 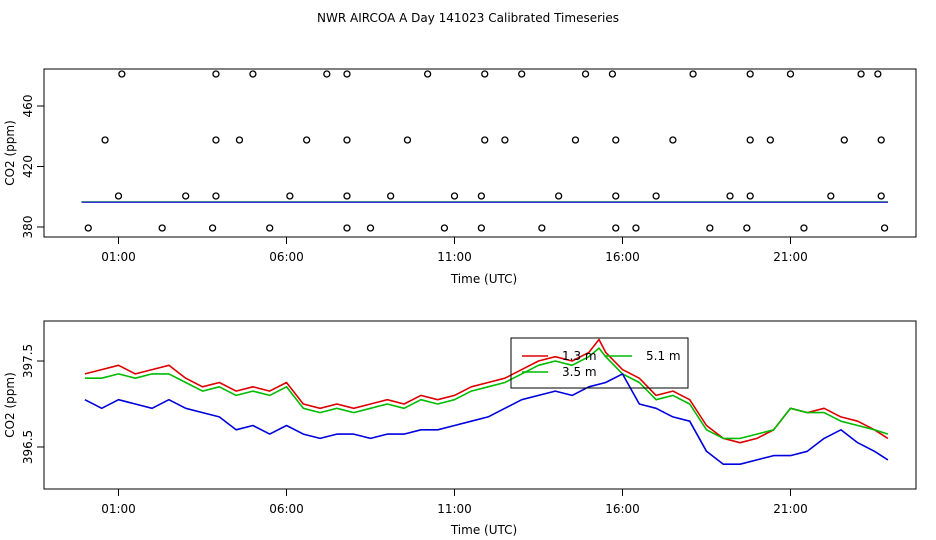 I want to click on legend-box, so click(x=599, y=363).